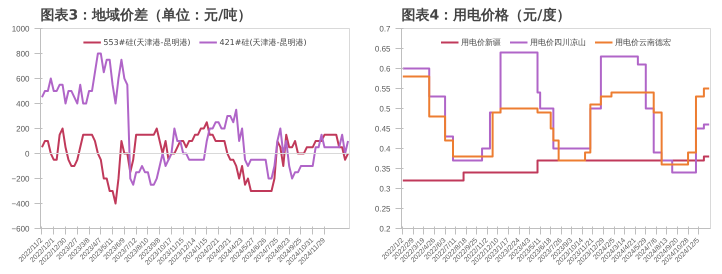  Describe the element at coordinates (20, 229) in the screenshot. I see `y-tick-label: −600` at that location.